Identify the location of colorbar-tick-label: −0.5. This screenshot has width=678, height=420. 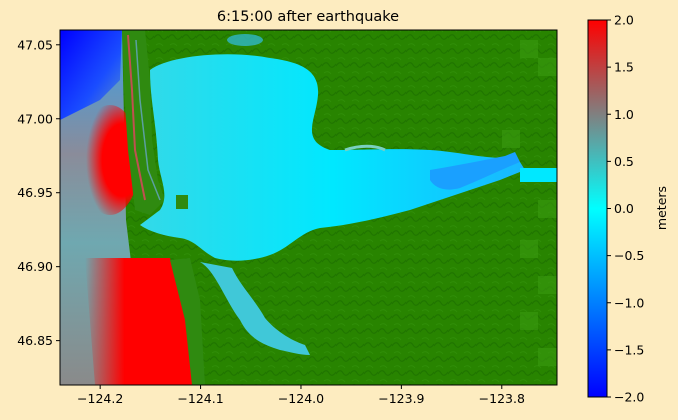
(629, 255).